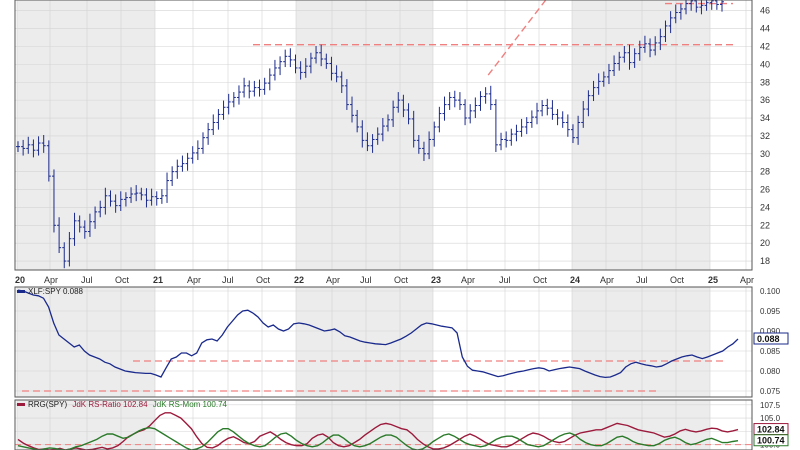 The width and height of the screenshot is (800, 450). Describe the element at coordinates (765, 64) in the screenshot. I see `price-y-tick-label: 40` at that location.